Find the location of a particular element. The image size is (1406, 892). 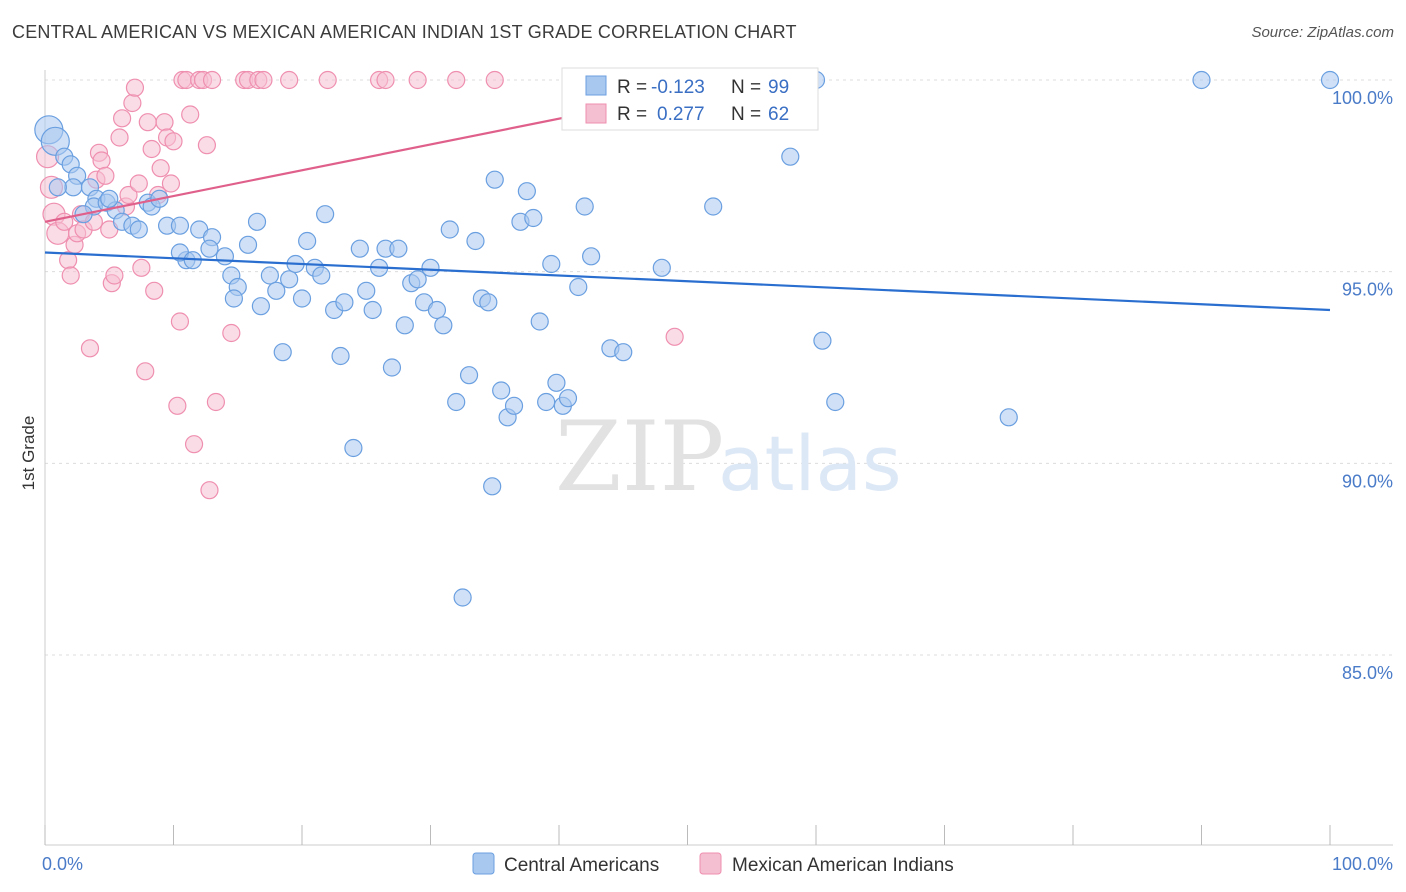

legend-n-label-1: N = is located at coordinates (746, 87).